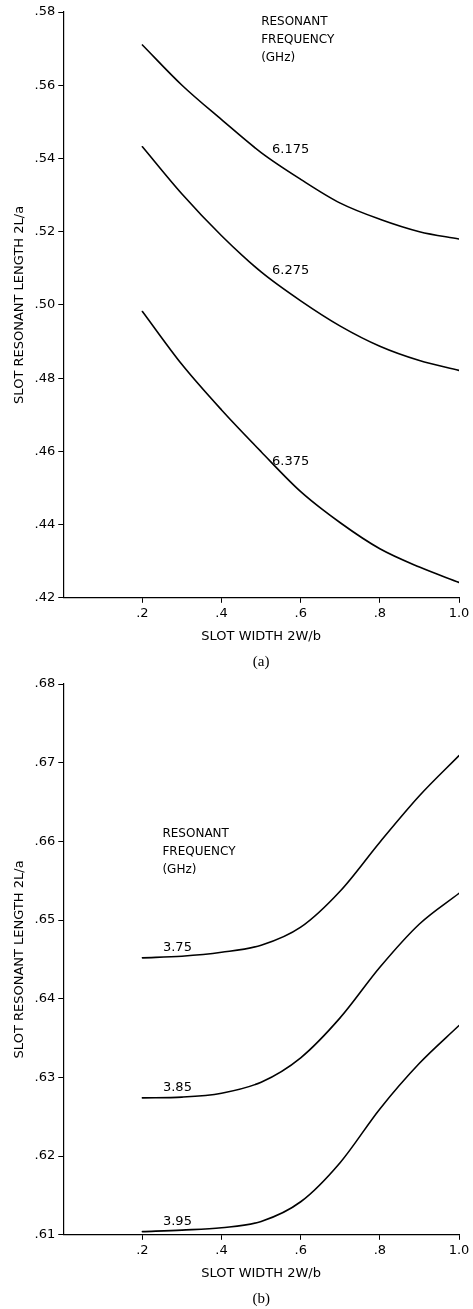  I want to click on y-tick-label: .63, so click(45, 1076).